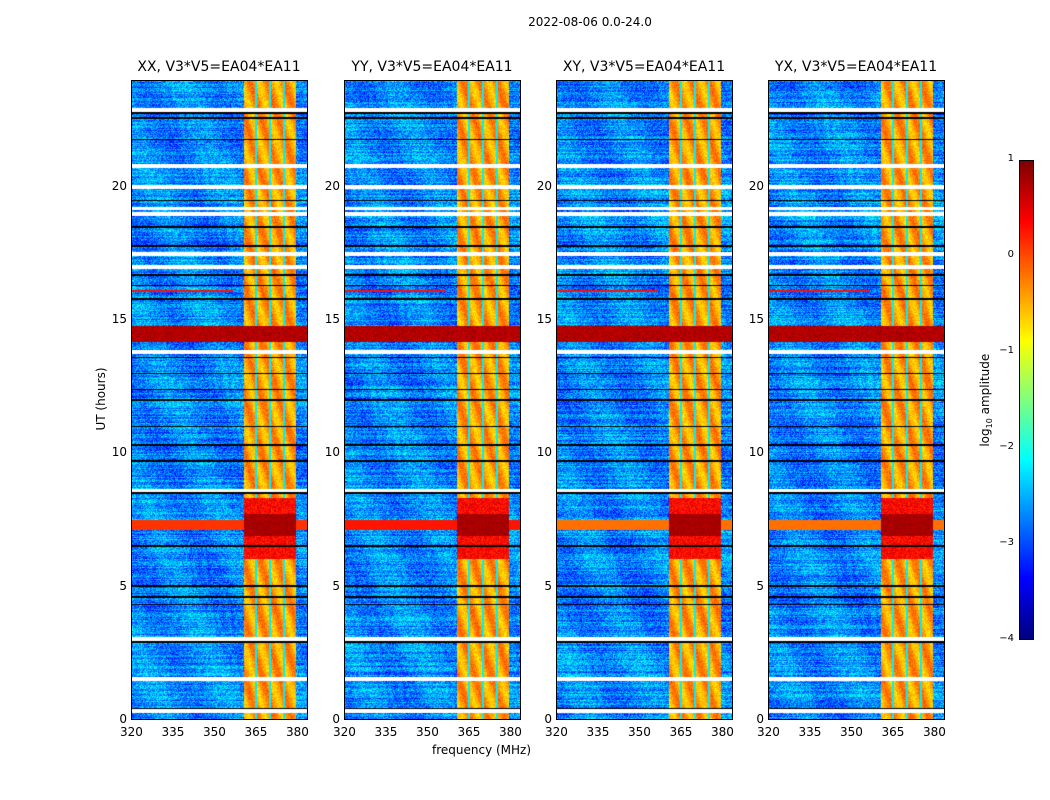  Describe the element at coordinates (1026, 400) in the screenshot. I see `colorbar` at that location.